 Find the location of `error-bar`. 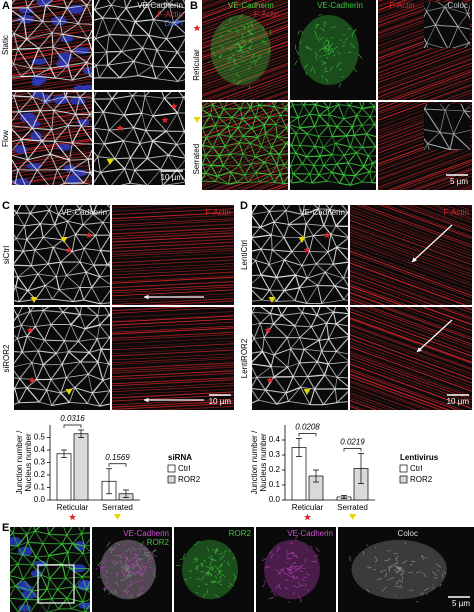

error-bar is located at coordinates (344, 497).